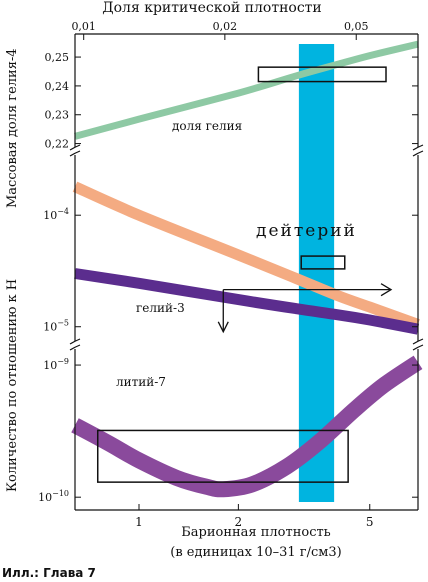  Describe the element at coordinates (57, 115) in the screenshot. I see `helium-tick-label-1: 0,23` at that location.